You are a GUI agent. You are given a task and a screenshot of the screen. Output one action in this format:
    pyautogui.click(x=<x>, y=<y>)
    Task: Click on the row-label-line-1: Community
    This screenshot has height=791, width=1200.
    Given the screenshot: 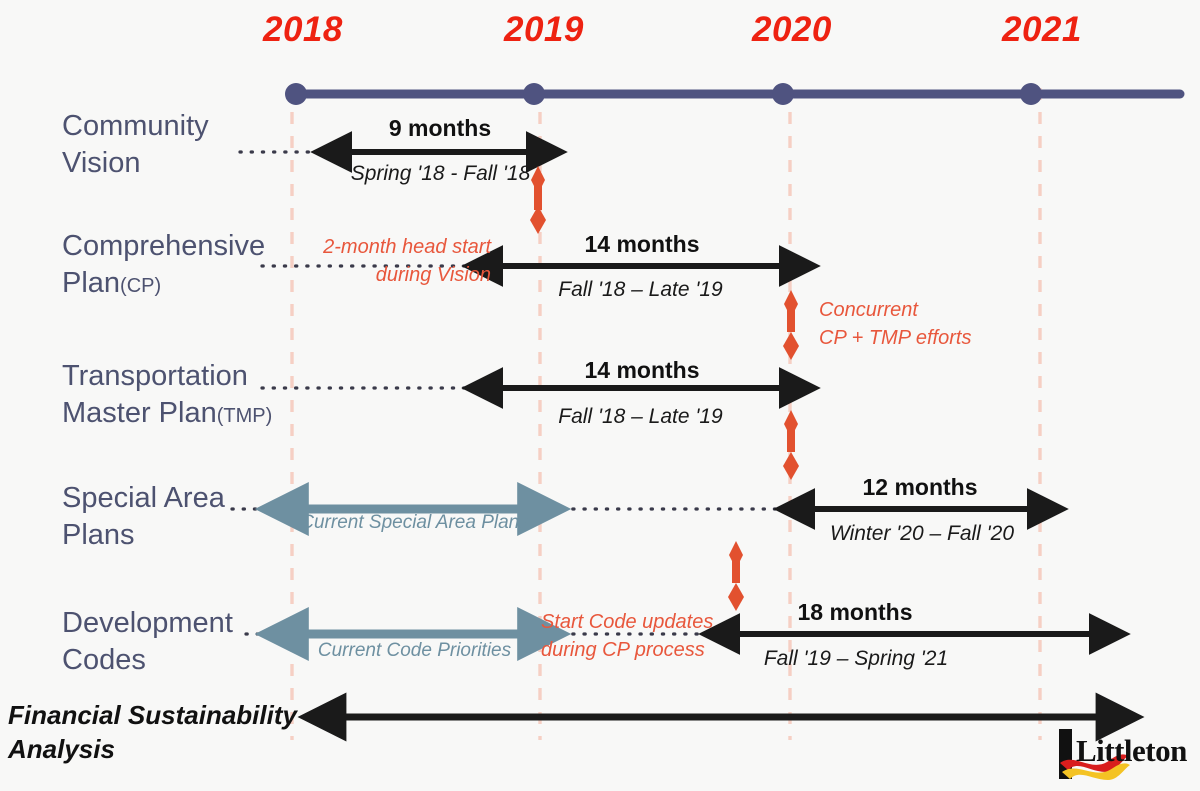 What is the action you would take?
    pyautogui.click(x=135, y=126)
    